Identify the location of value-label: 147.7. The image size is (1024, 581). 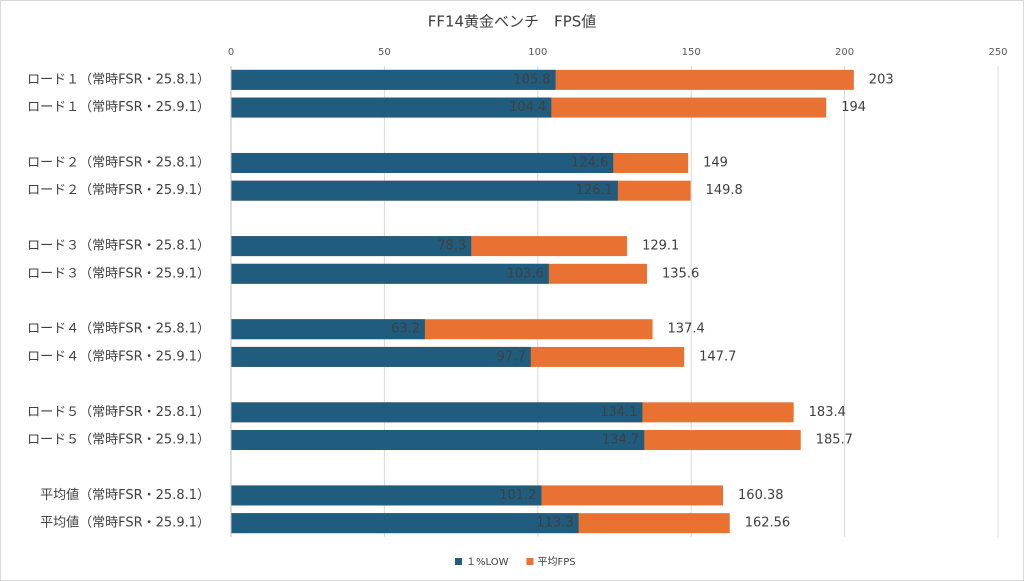
(717, 356).